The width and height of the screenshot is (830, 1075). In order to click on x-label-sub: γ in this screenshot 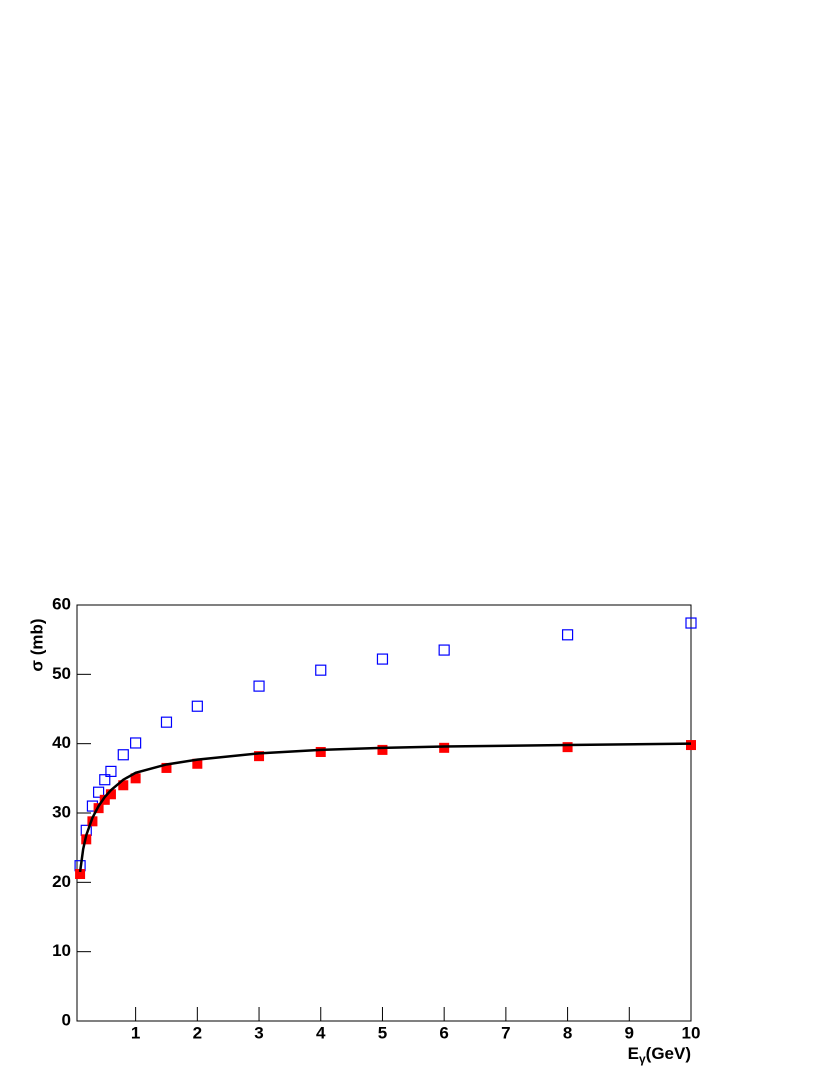, I will do `click(642, 1059)`.